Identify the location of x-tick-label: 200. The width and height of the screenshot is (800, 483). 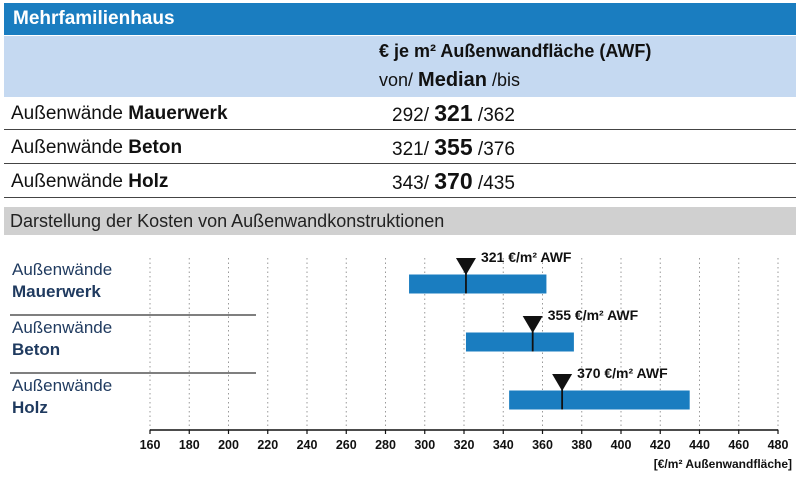
(228, 445).